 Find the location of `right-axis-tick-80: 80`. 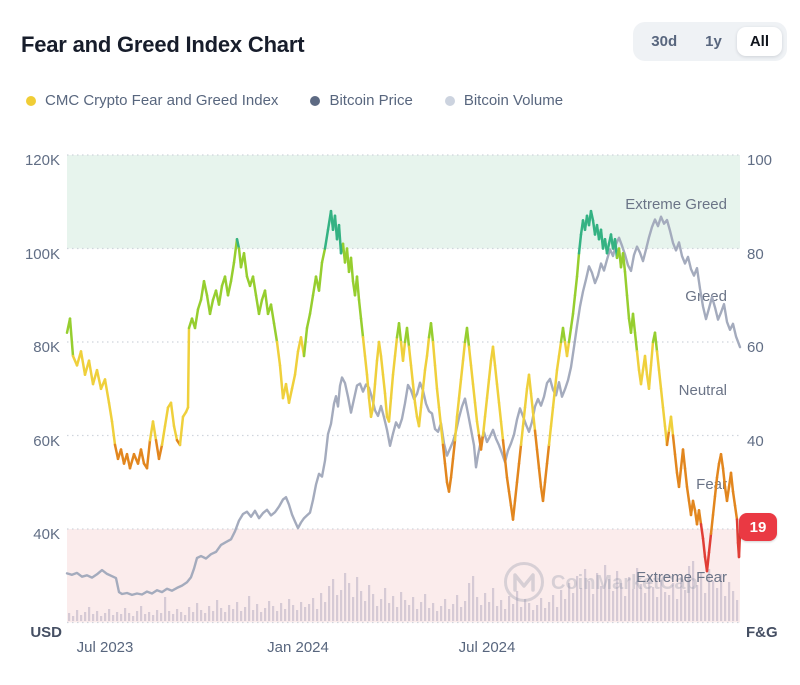

right-axis-tick-80: 80 is located at coordinates (755, 254).